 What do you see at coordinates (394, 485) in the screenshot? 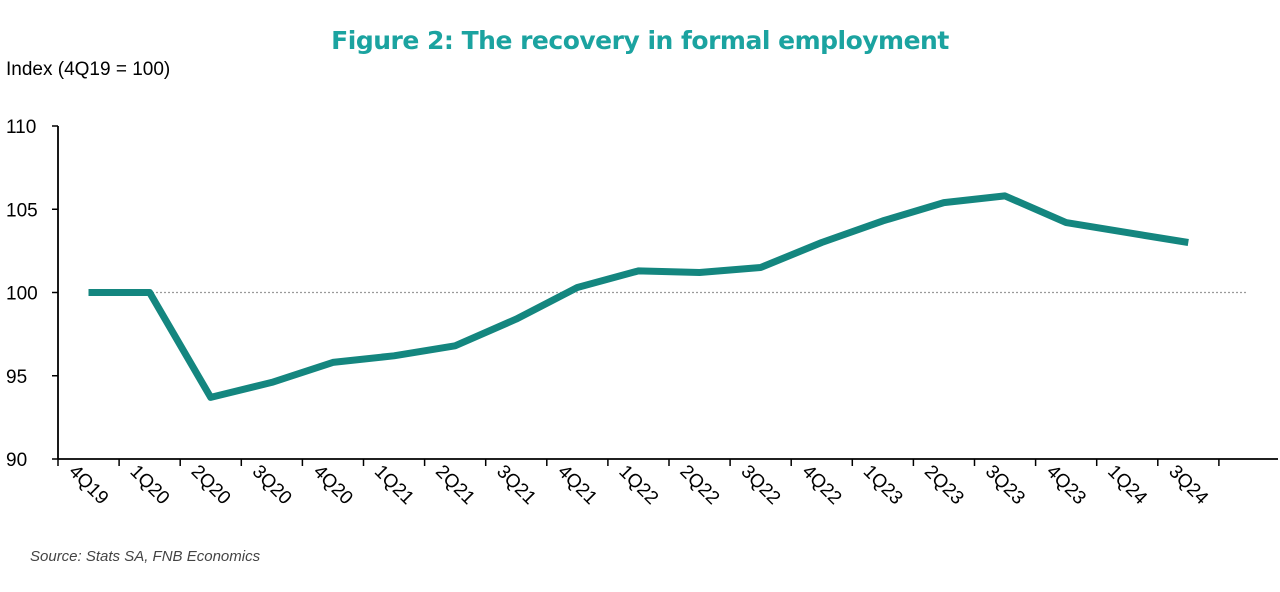
I see `x-tick-label: 1Q21` at bounding box center [394, 485].